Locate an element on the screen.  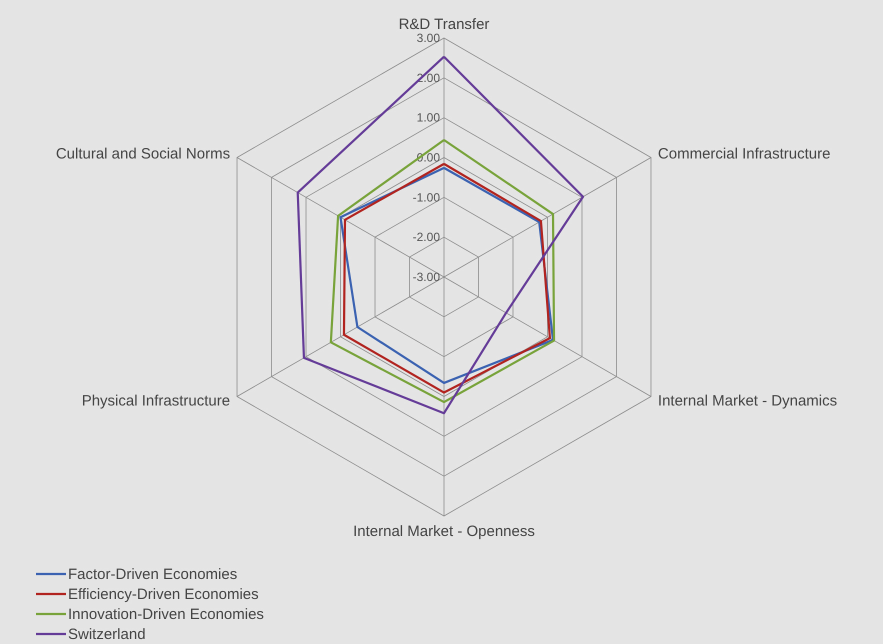
spoke-label: Internal Market - Dynamics is located at coordinates (748, 401).